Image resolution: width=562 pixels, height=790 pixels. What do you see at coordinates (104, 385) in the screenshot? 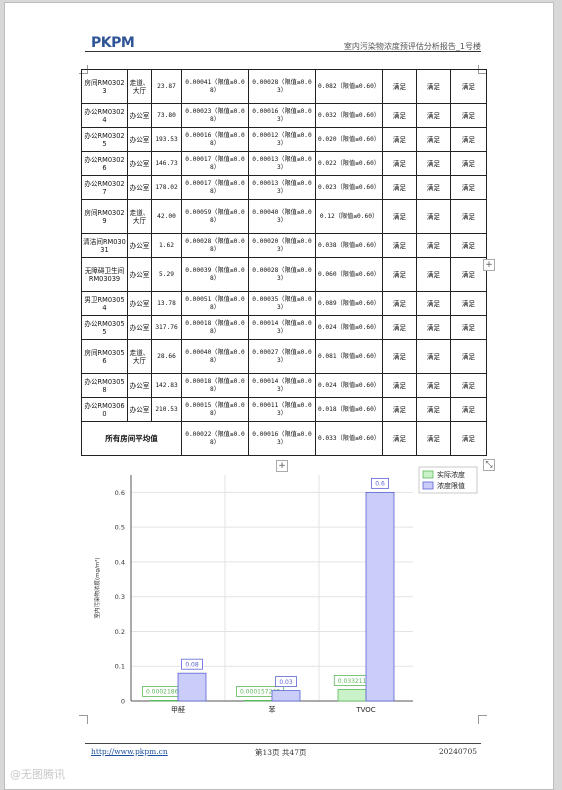
I see `room-name-cell: 办公RM03058` at bounding box center [104, 385].